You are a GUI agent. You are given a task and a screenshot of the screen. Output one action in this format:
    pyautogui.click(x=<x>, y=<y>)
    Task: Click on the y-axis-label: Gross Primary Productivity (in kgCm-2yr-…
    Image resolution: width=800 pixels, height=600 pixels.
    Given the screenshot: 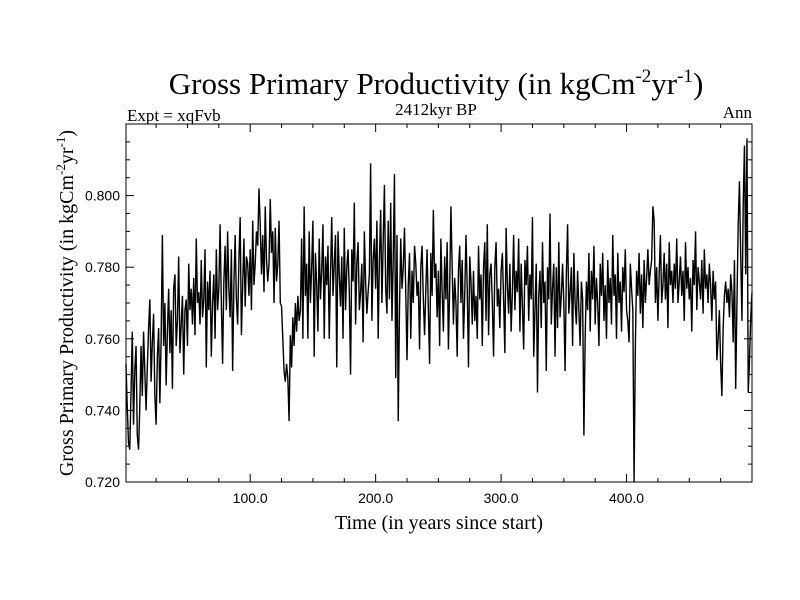 What is the action you would take?
    pyautogui.click(x=65, y=303)
    